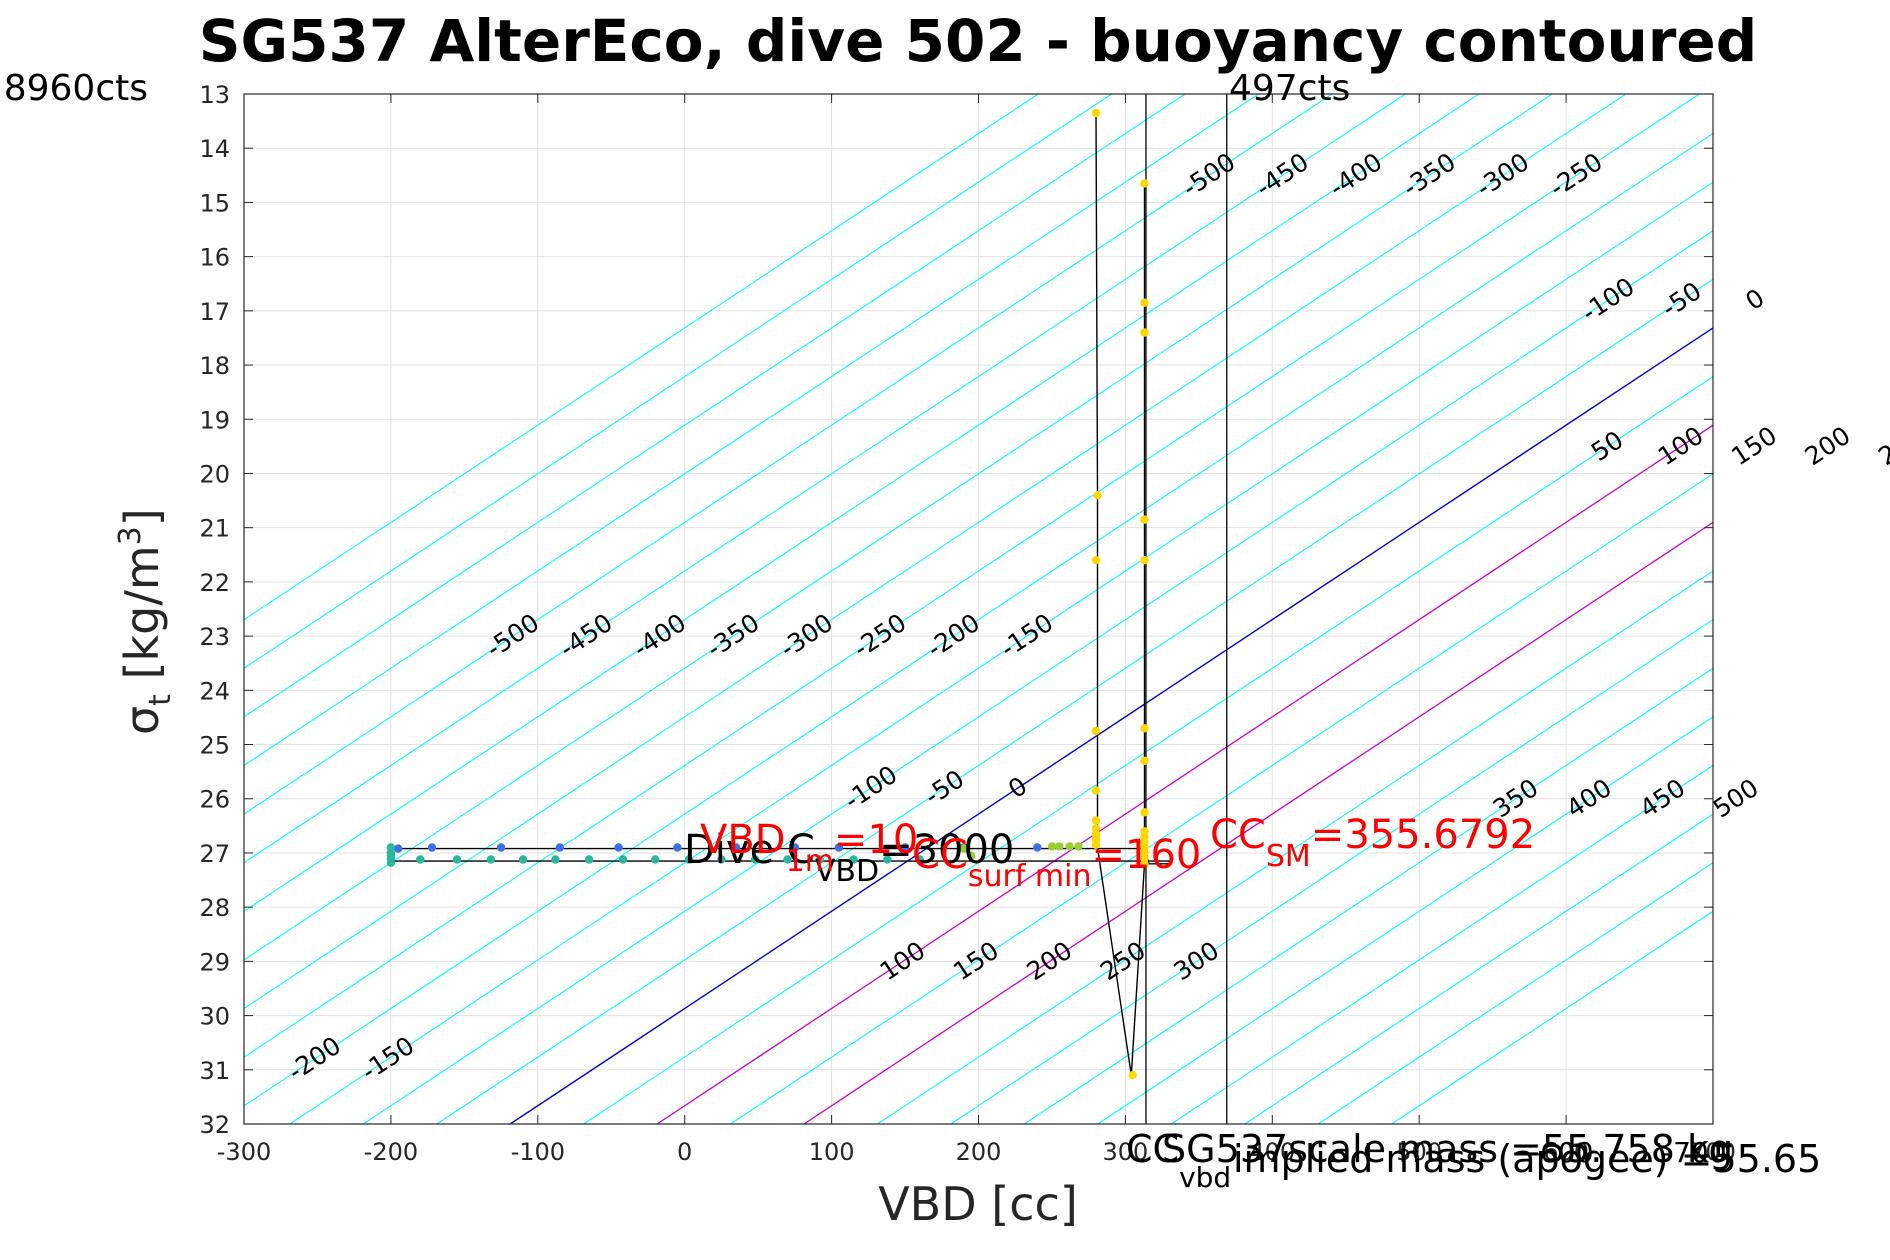 This screenshot has width=1890, height=1260. What do you see at coordinates (876, 840) in the screenshot?
I see `annotation-vbd-1m-value: =10` at bounding box center [876, 840].